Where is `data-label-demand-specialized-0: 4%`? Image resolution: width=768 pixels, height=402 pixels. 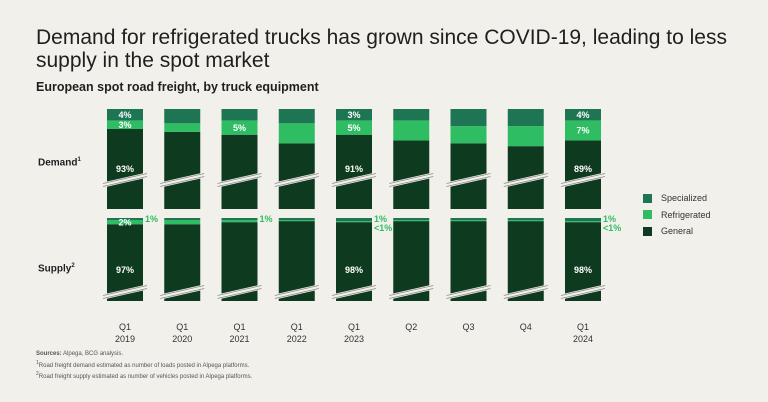 data-label-demand-specialized-0: 4% is located at coordinates (124, 115).